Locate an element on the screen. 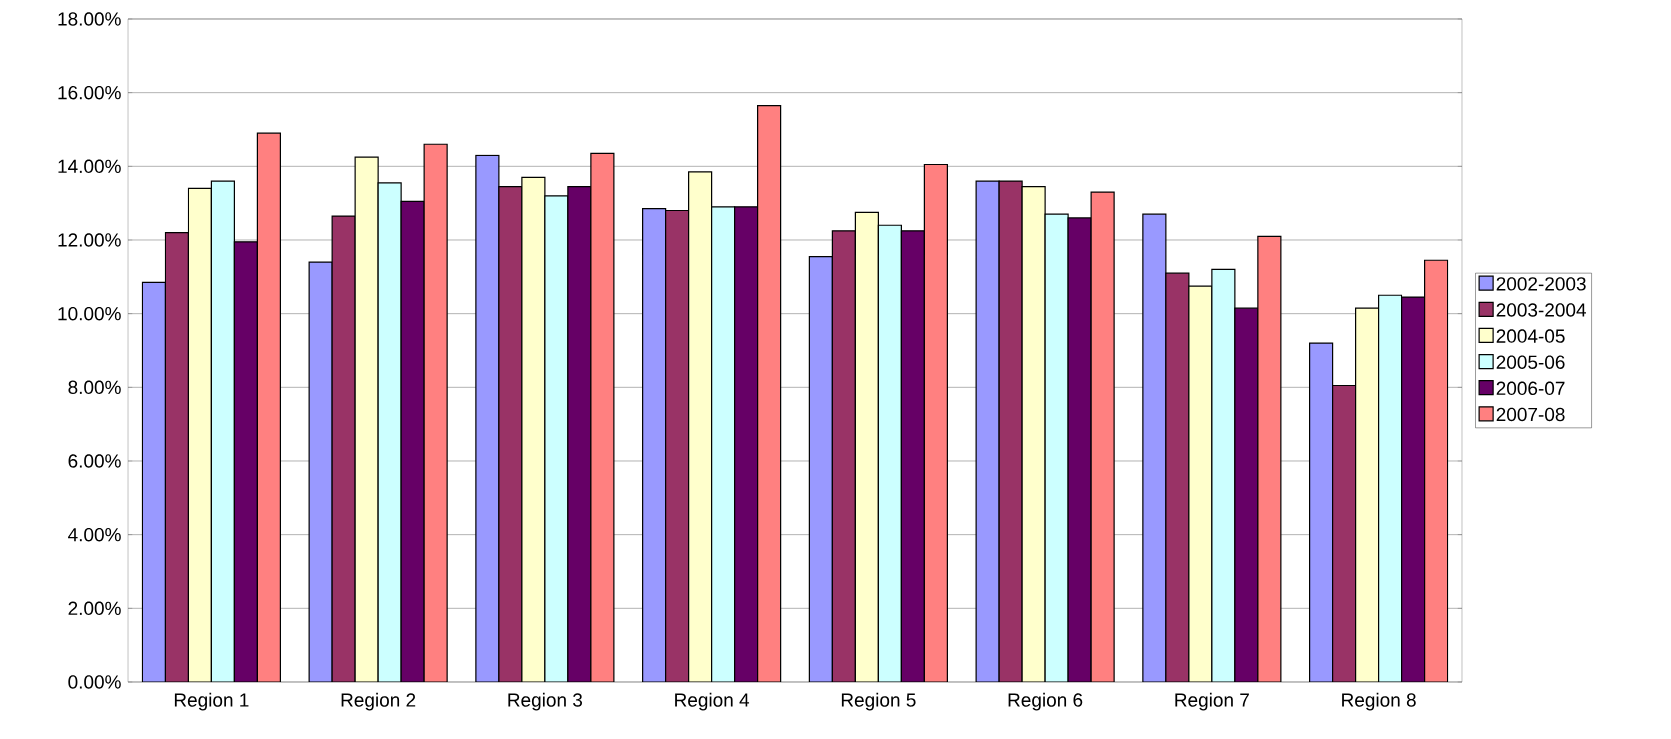  y-tick-label: 6.00% is located at coordinates (94, 461).